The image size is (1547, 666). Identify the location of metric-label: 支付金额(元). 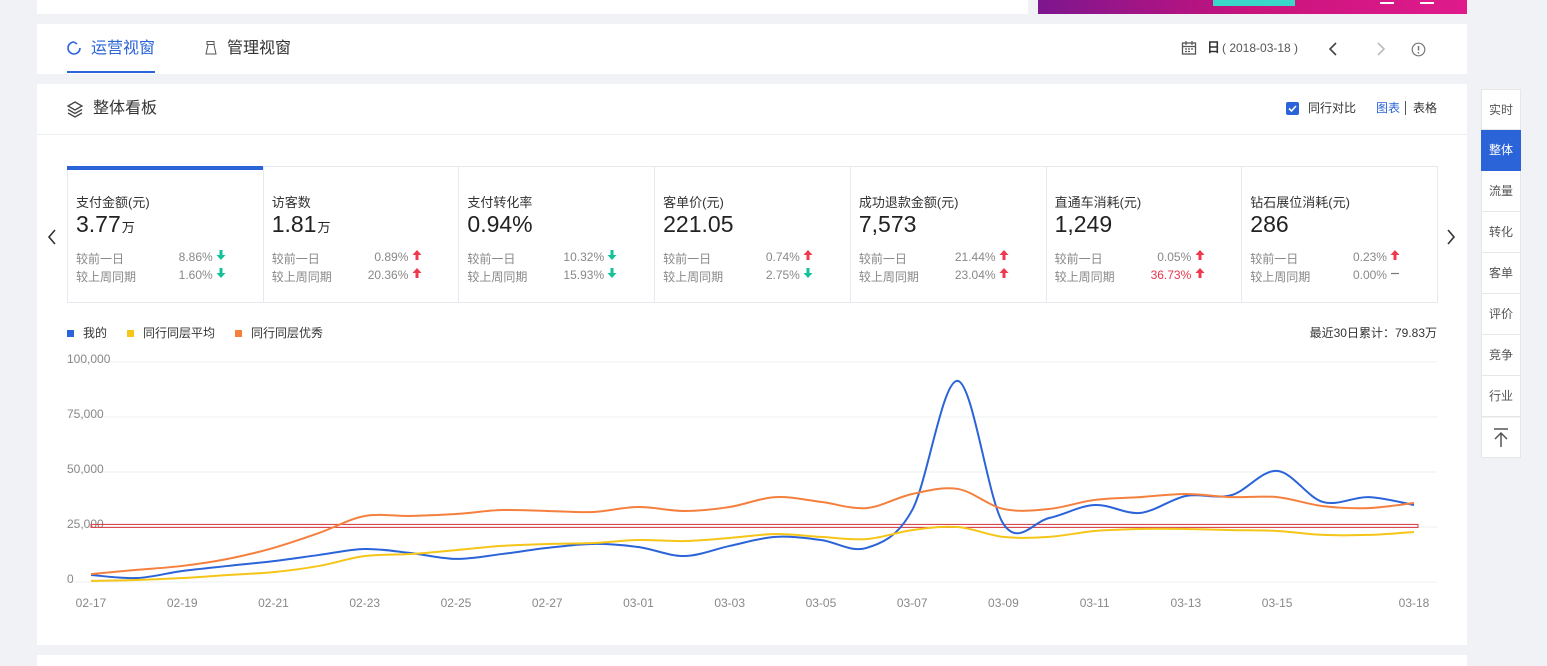
(113, 202).